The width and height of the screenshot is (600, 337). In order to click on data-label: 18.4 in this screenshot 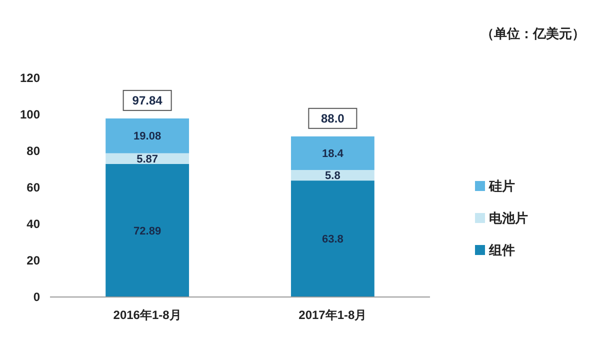, I will do `click(333, 154)`.